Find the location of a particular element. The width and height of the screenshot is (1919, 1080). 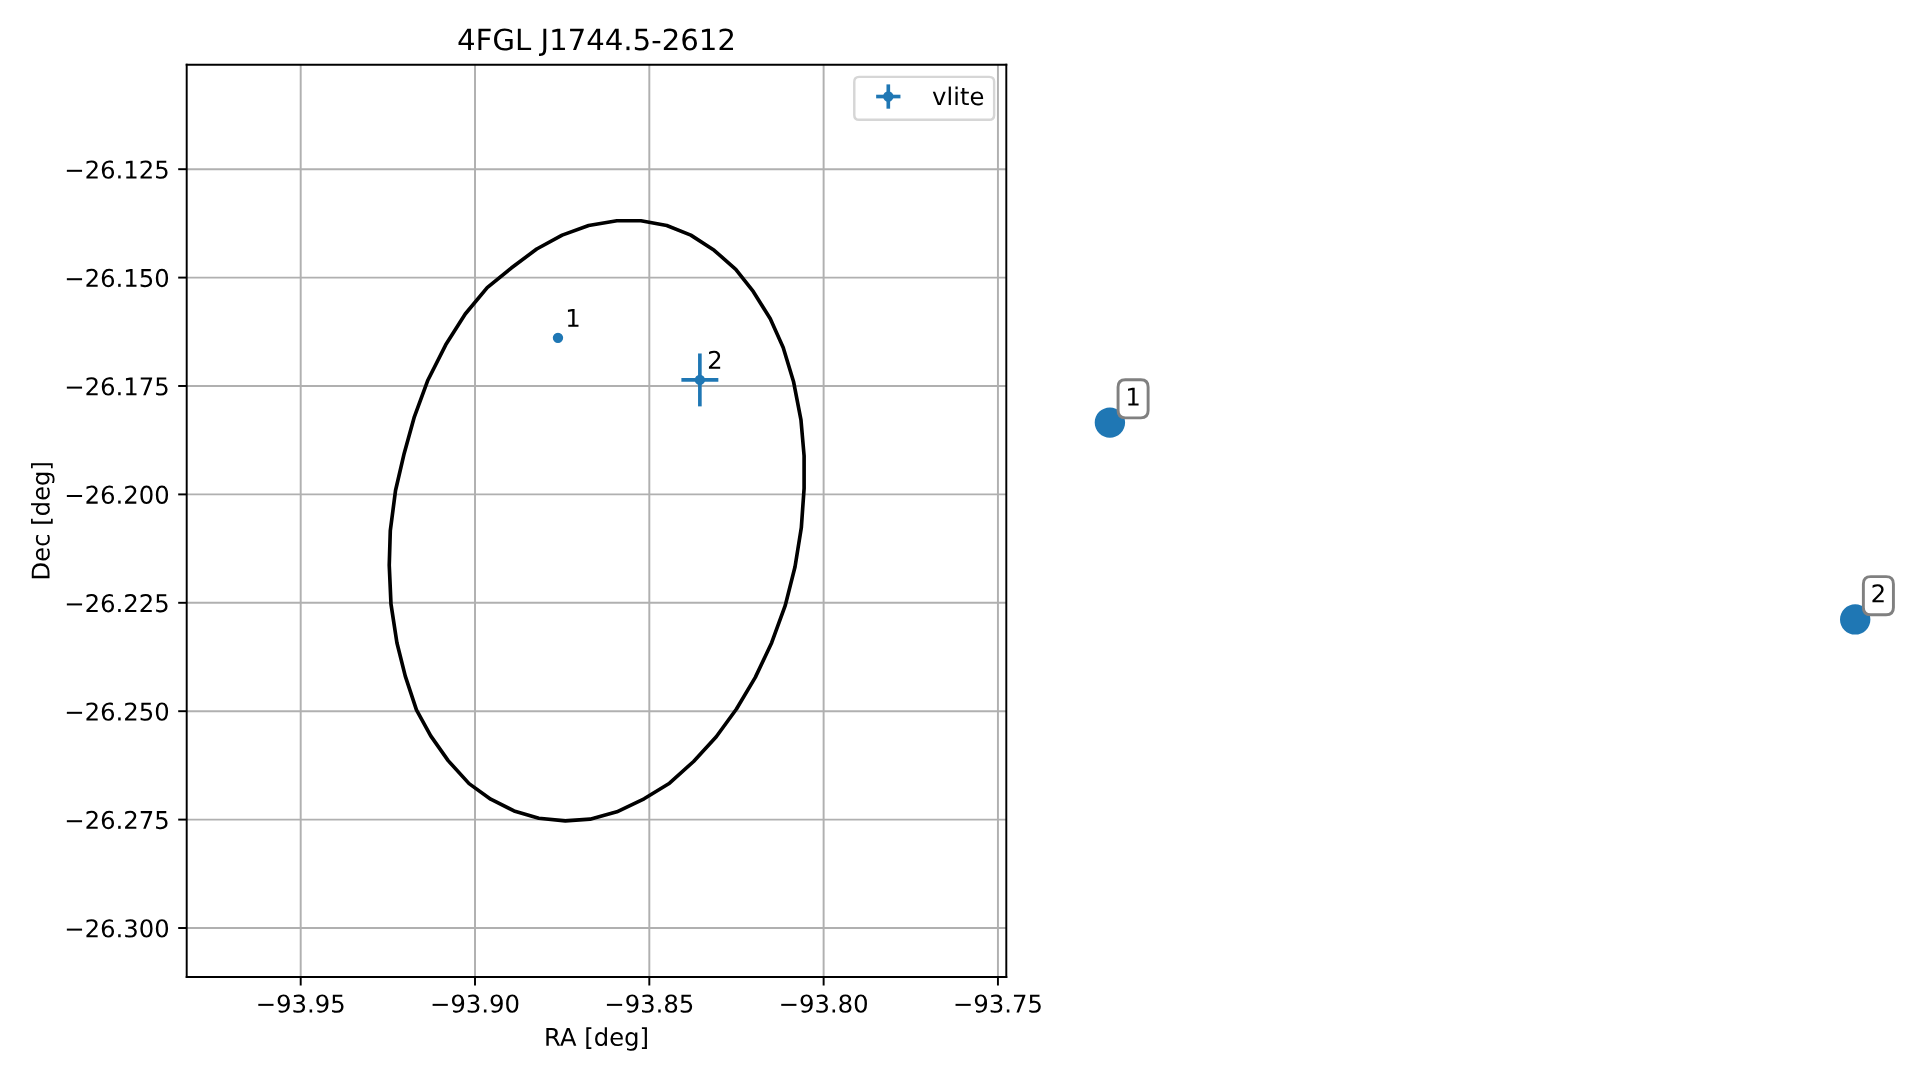

x-tick-label: −93.85 is located at coordinates (649, 1003).